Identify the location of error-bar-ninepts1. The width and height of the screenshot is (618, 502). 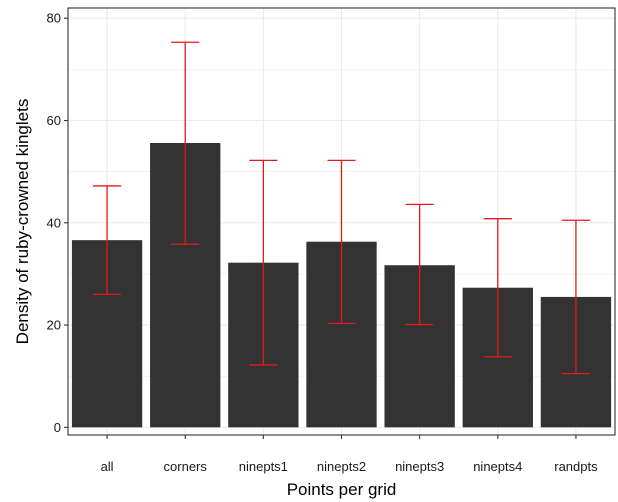
(263, 262).